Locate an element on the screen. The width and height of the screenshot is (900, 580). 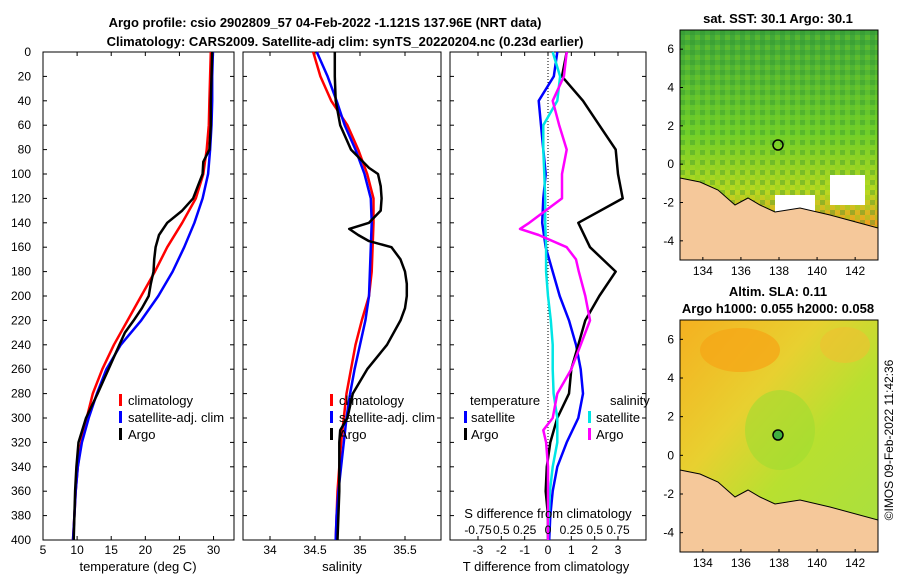
series-line-s-argo is located at coordinates (555, 295).